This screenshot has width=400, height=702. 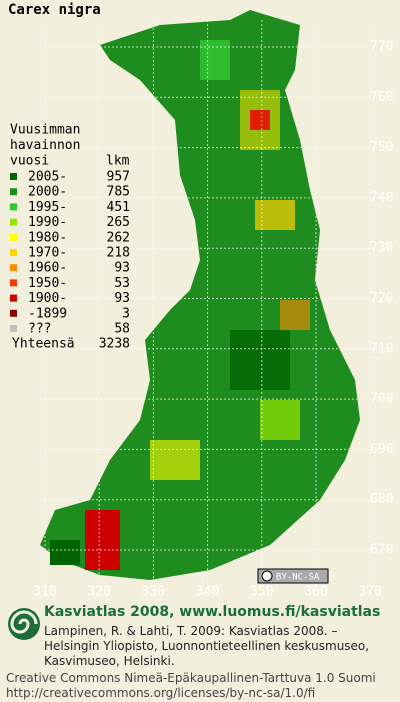 What do you see at coordinates (118, 237) in the screenshot?
I see `legend-count: 262` at bounding box center [118, 237].